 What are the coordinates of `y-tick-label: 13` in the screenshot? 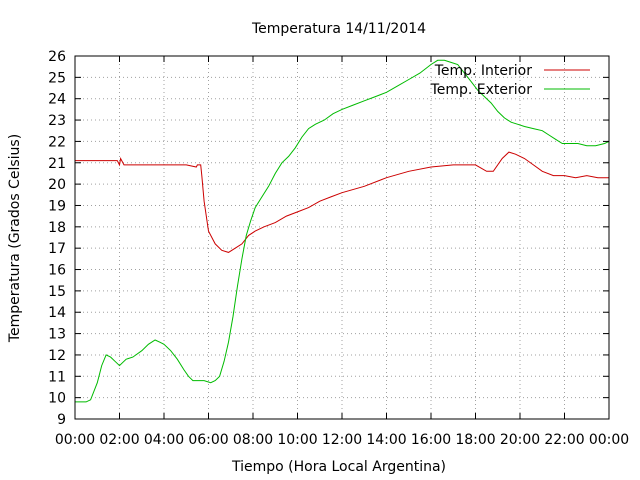 It's located at (57, 335).